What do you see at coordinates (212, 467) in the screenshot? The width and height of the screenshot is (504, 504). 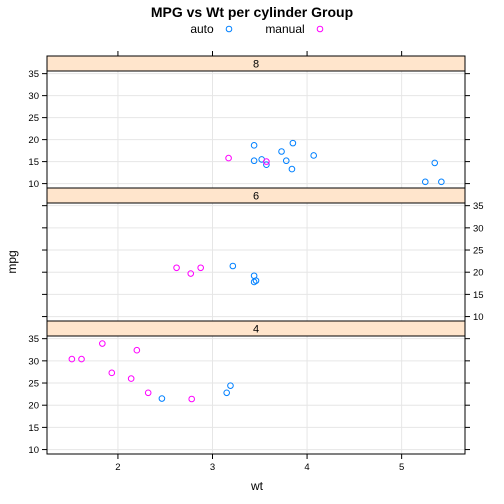 I see `x-tick-label: 3` at bounding box center [212, 467].